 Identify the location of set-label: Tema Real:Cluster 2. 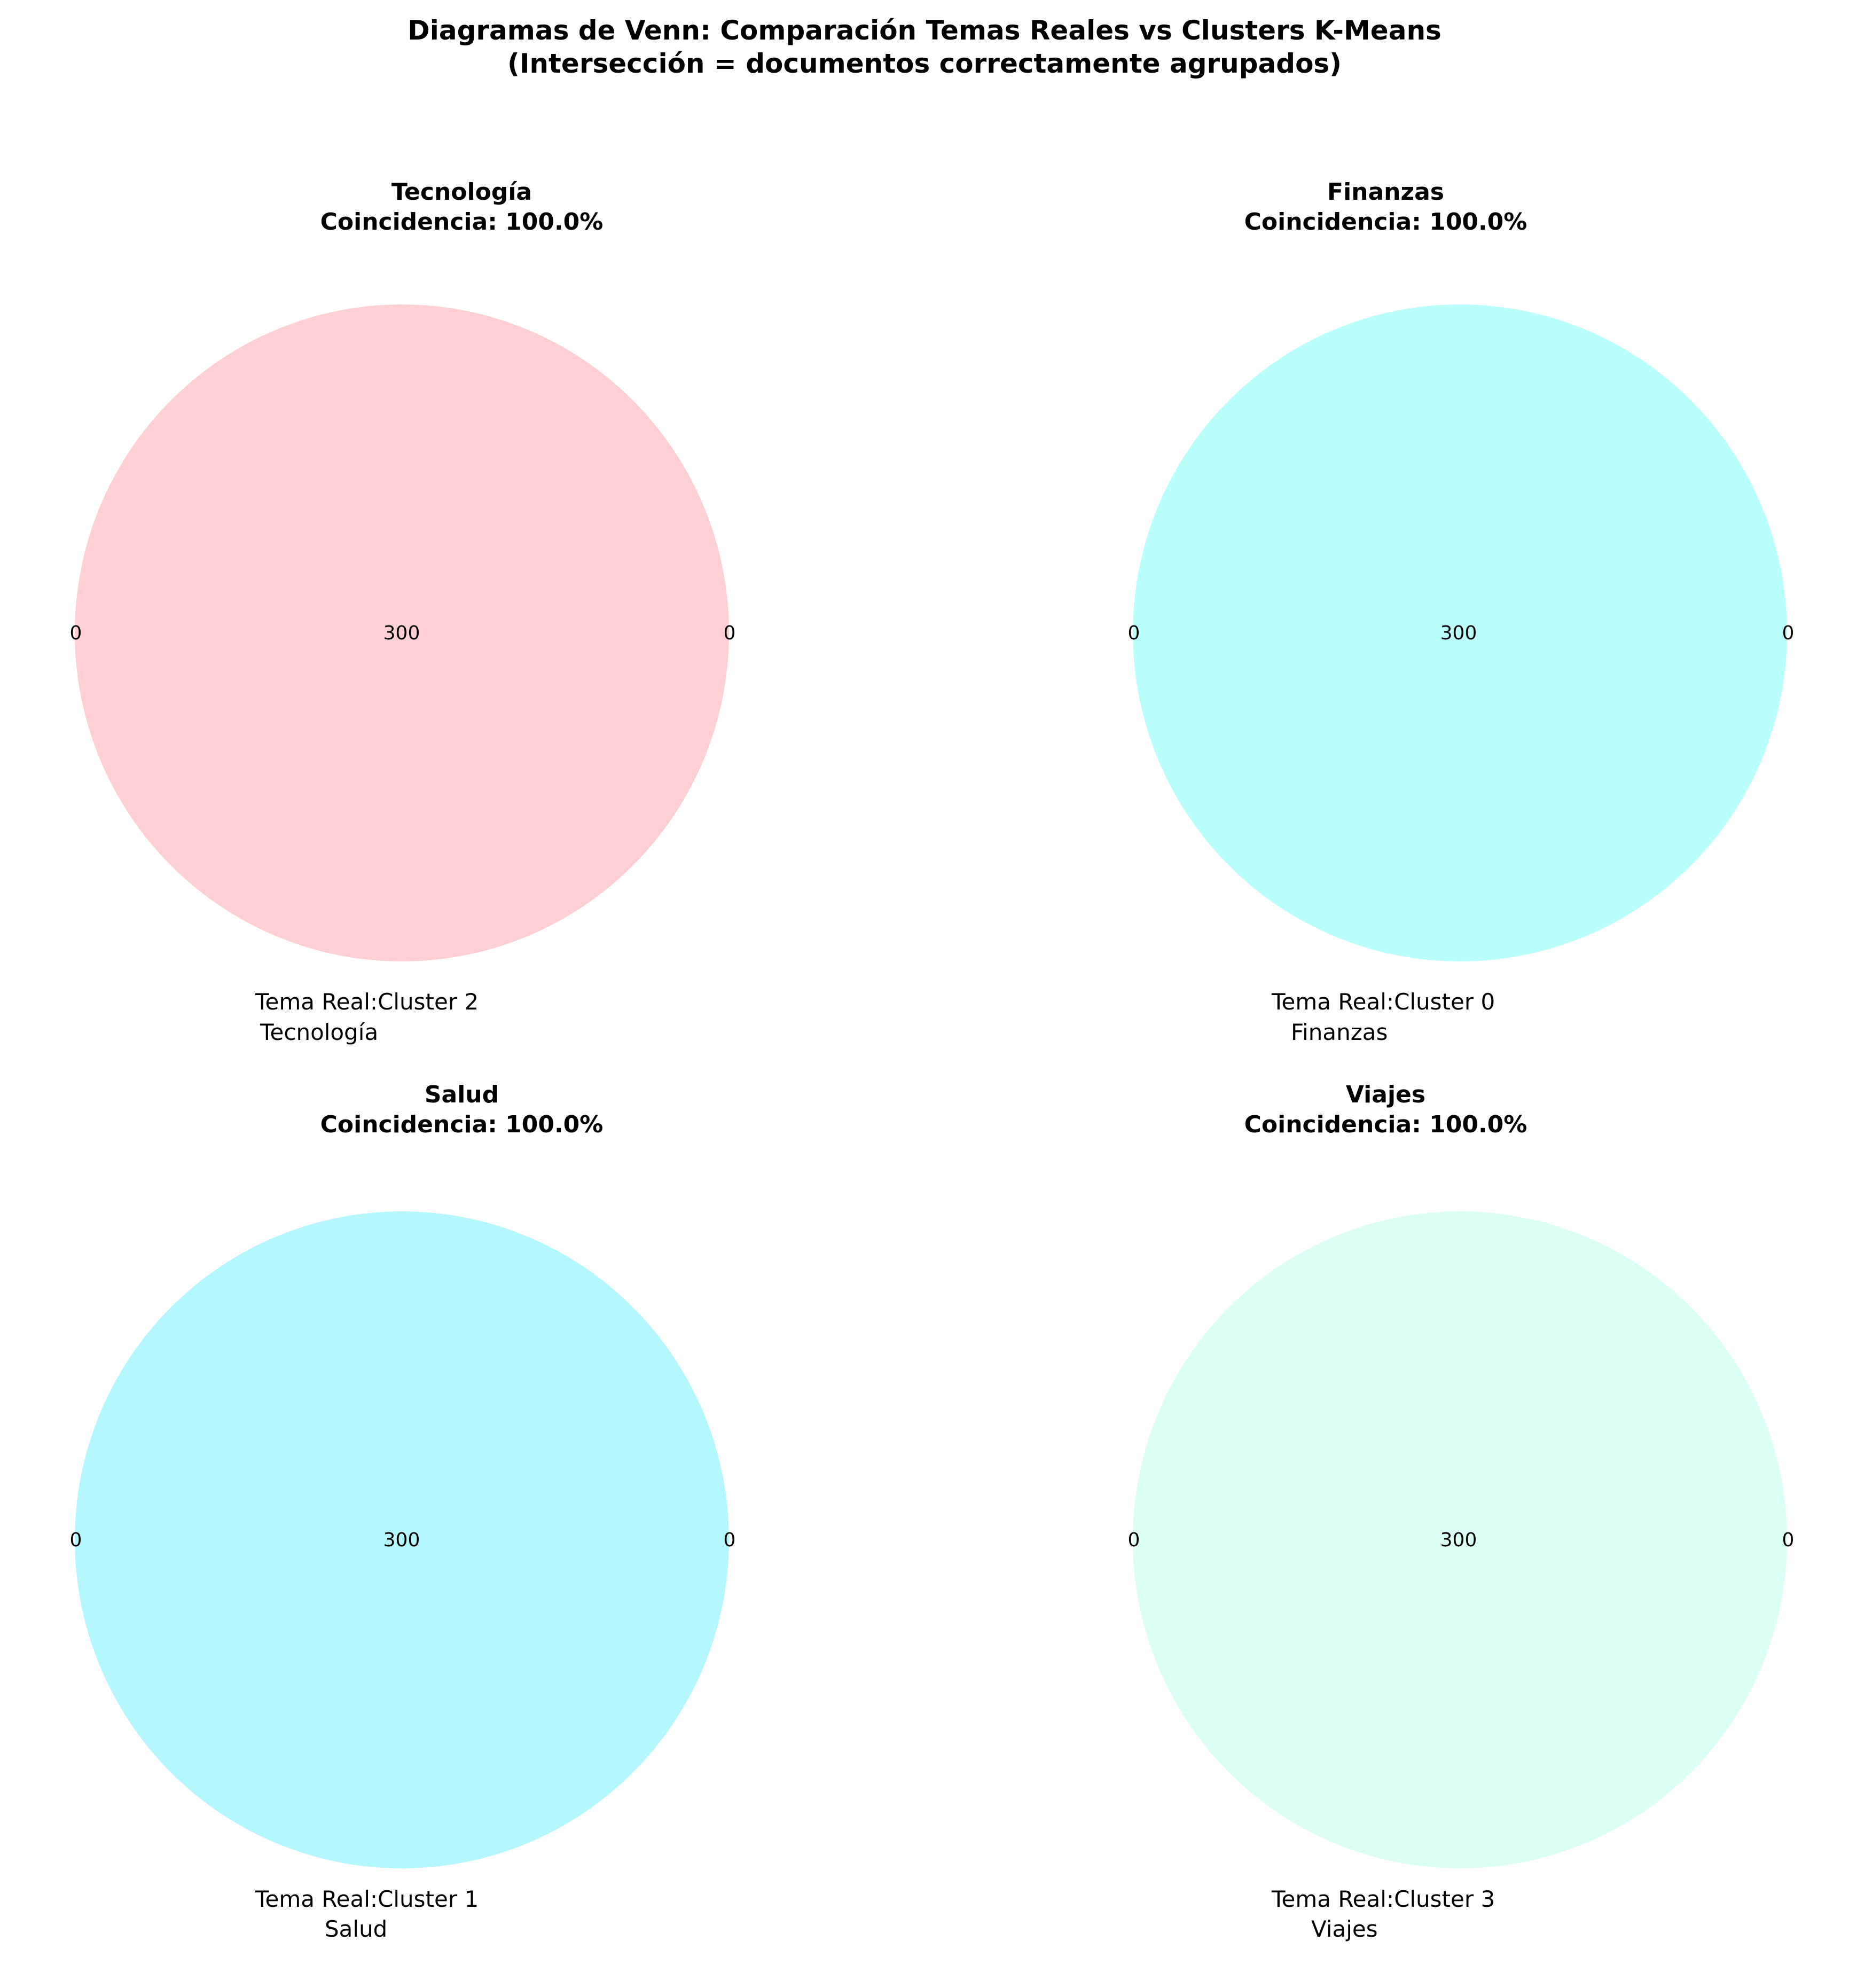
(367, 1002).